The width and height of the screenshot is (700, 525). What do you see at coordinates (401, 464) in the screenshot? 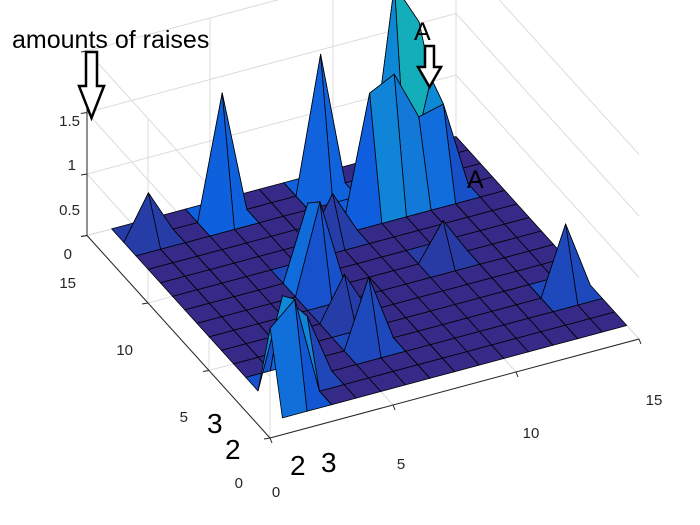
I see `x-tick-5: 5` at bounding box center [401, 464].